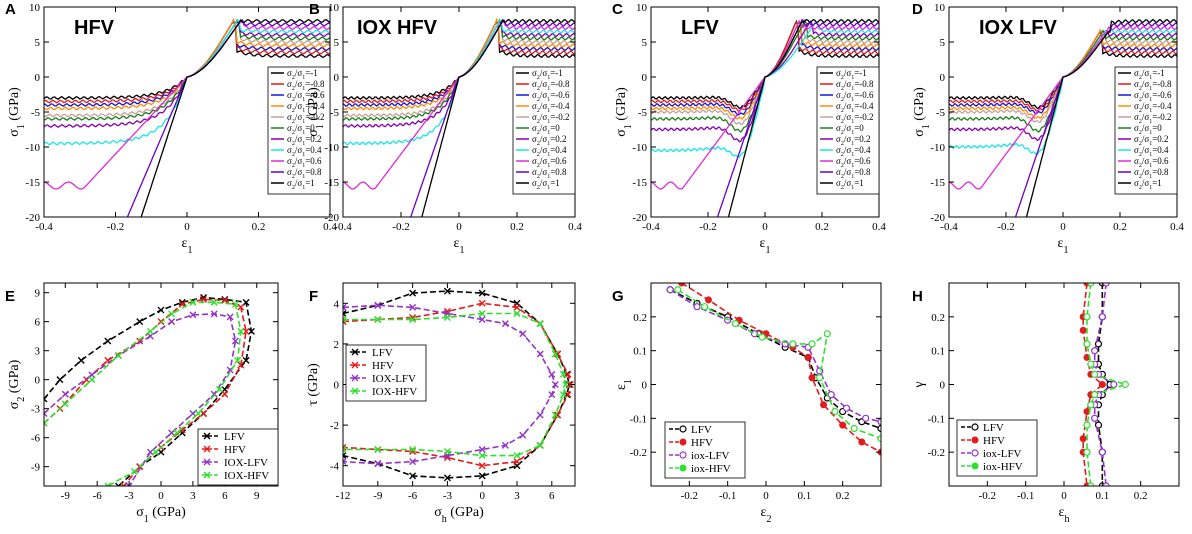 The height and width of the screenshot is (534, 1192). What do you see at coordinates (645, 43) in the screenshot?
I see `y-tick-label: 5` at bounding box center [645, 43].